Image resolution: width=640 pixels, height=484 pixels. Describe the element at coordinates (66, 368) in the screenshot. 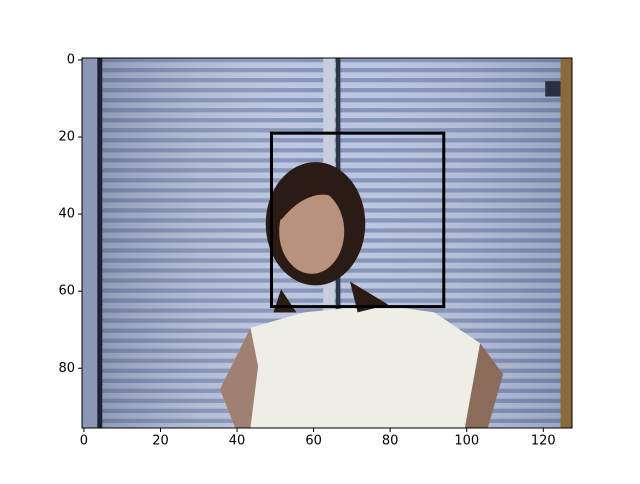

I see `y-tick-label: 80` at that location.